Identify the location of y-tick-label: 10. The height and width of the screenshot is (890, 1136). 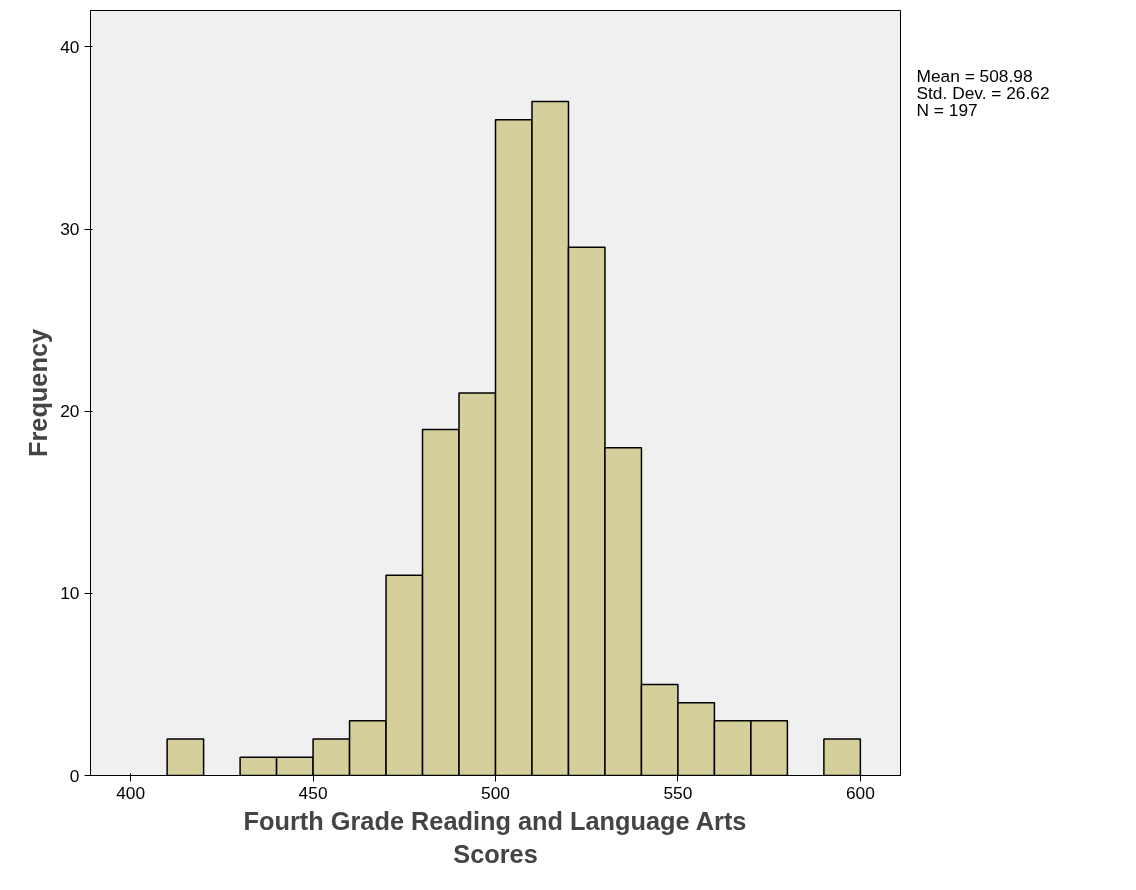
(70, 593).